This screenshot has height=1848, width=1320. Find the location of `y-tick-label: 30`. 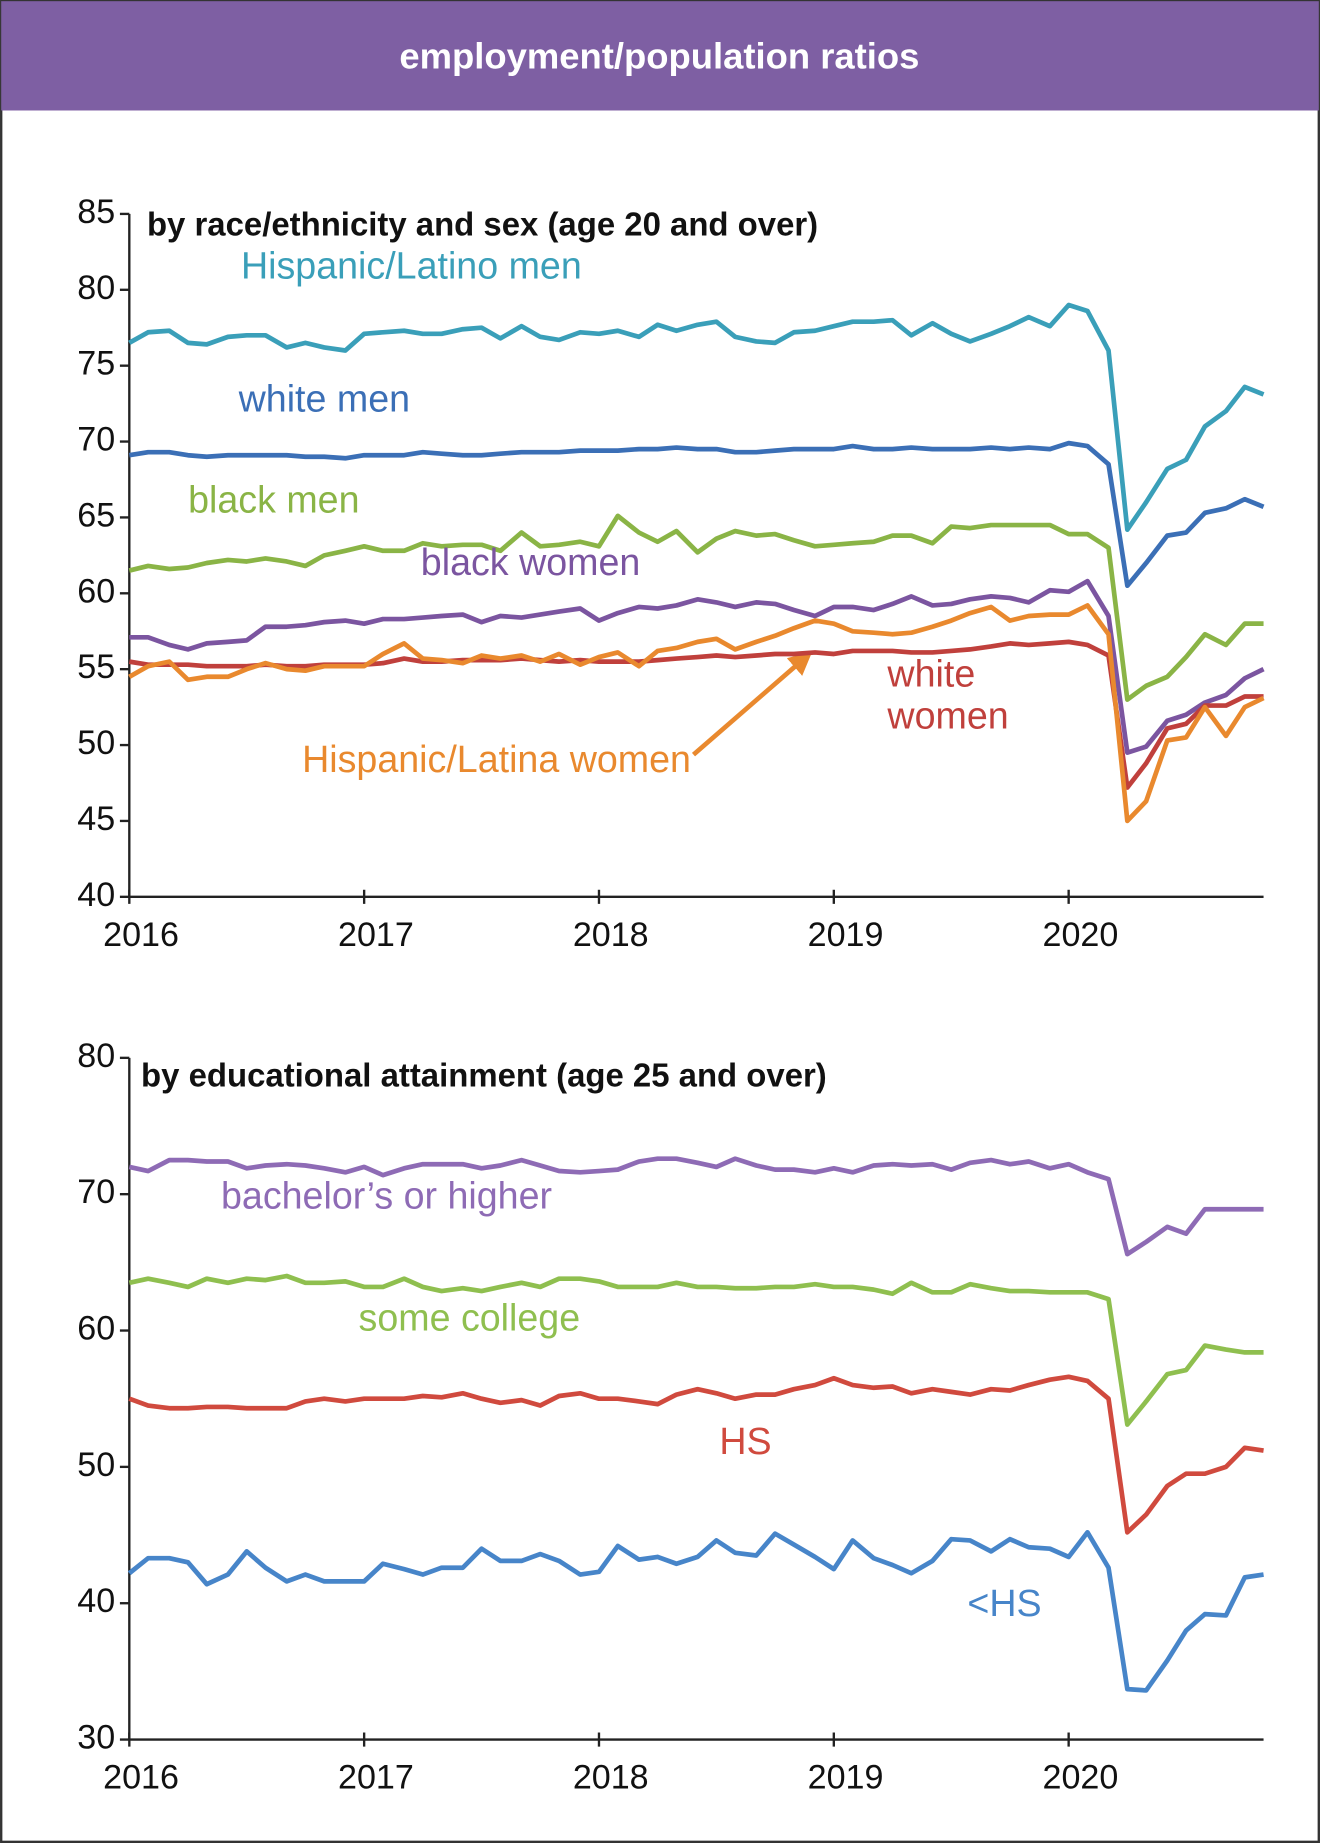

y-tick-label: 30 is located at coordinates (96, 1738).